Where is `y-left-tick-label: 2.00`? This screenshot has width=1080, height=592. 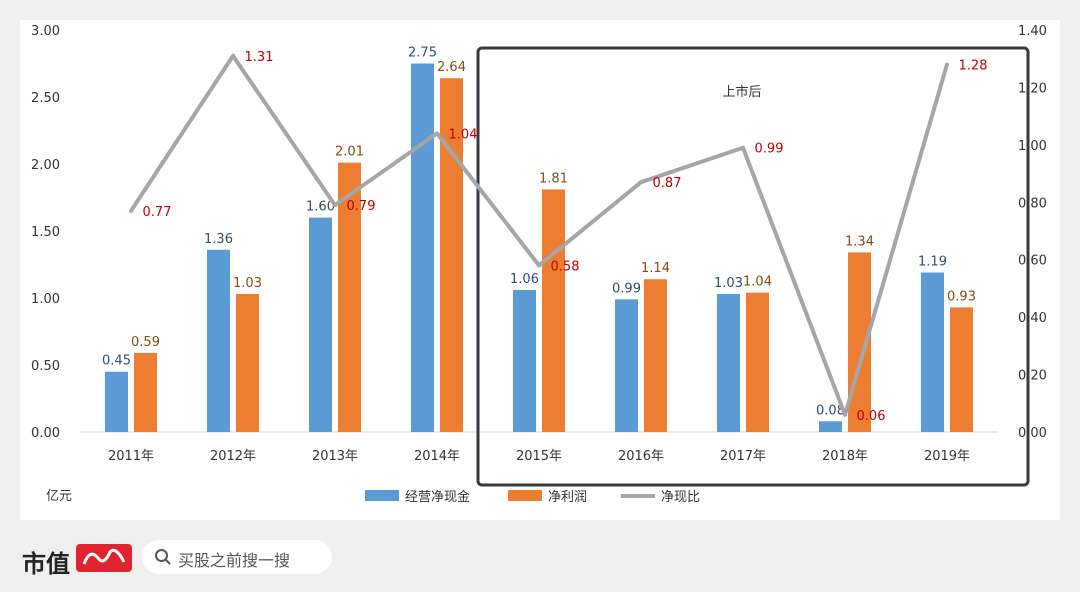
y-left-tick-label: 2.00 is located at coordinates (45, 165).